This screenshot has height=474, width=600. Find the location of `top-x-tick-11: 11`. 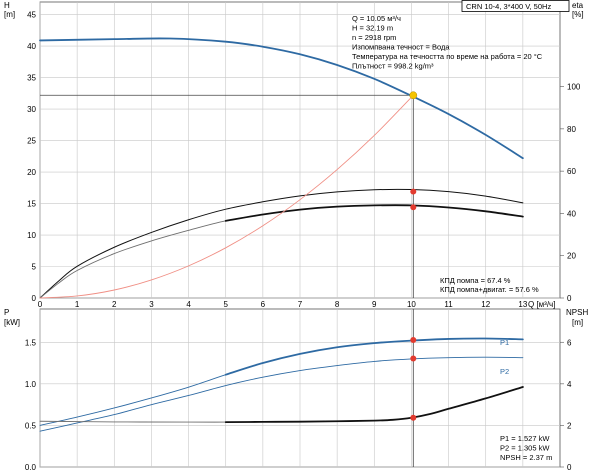

top-x-tick-11: 11 is located at coordinates (448, 304).